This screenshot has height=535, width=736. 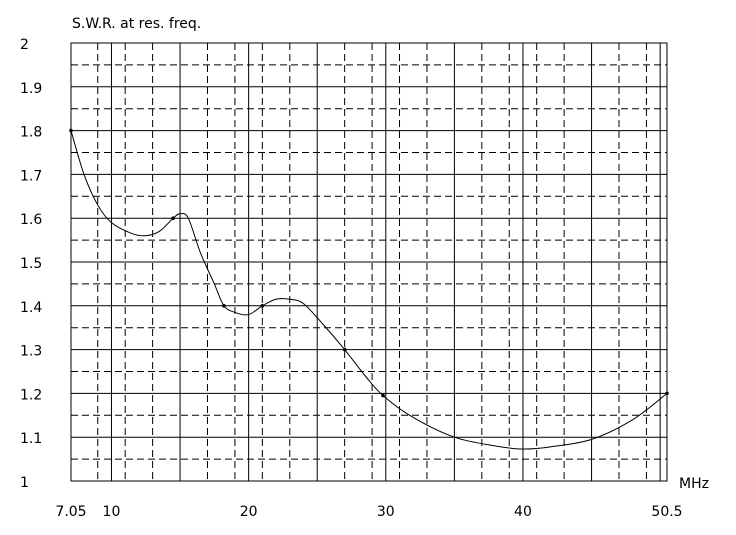 What do you see at coordinates (694, 484) in the screenshot?
I see `x-axis-label: MHz` at bounding box center [694, 484].